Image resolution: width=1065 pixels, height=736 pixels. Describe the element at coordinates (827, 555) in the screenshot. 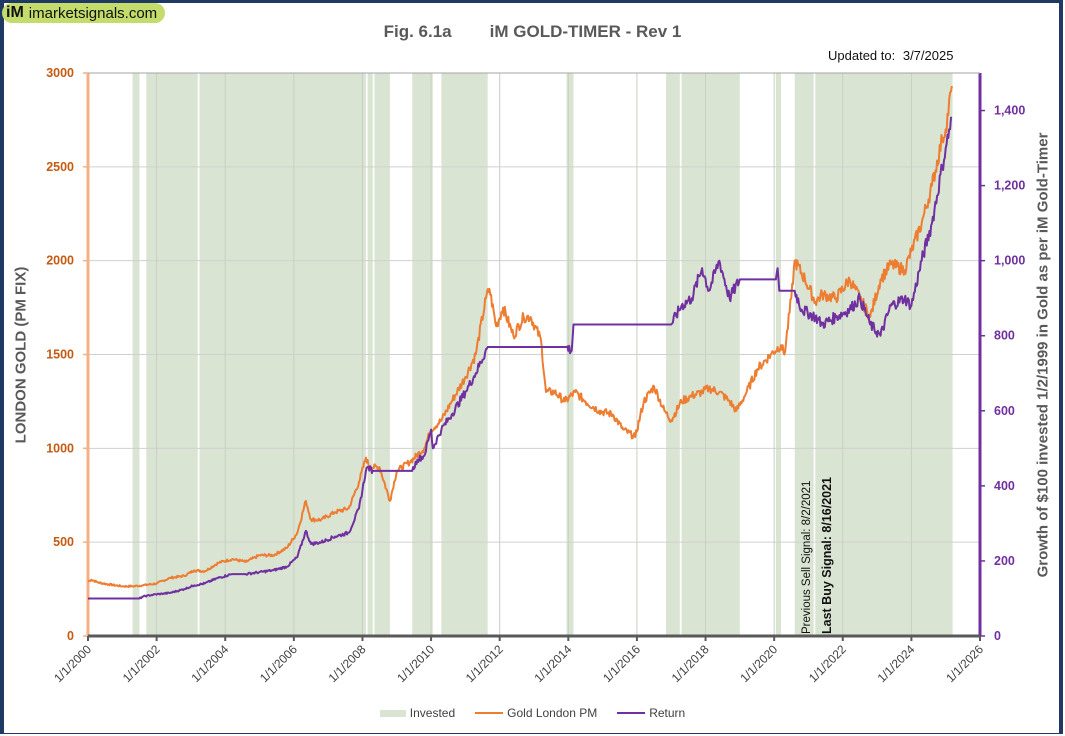

I see `last-buy-signal-label: Last Buy Signal: 8/16/2021` at that location.